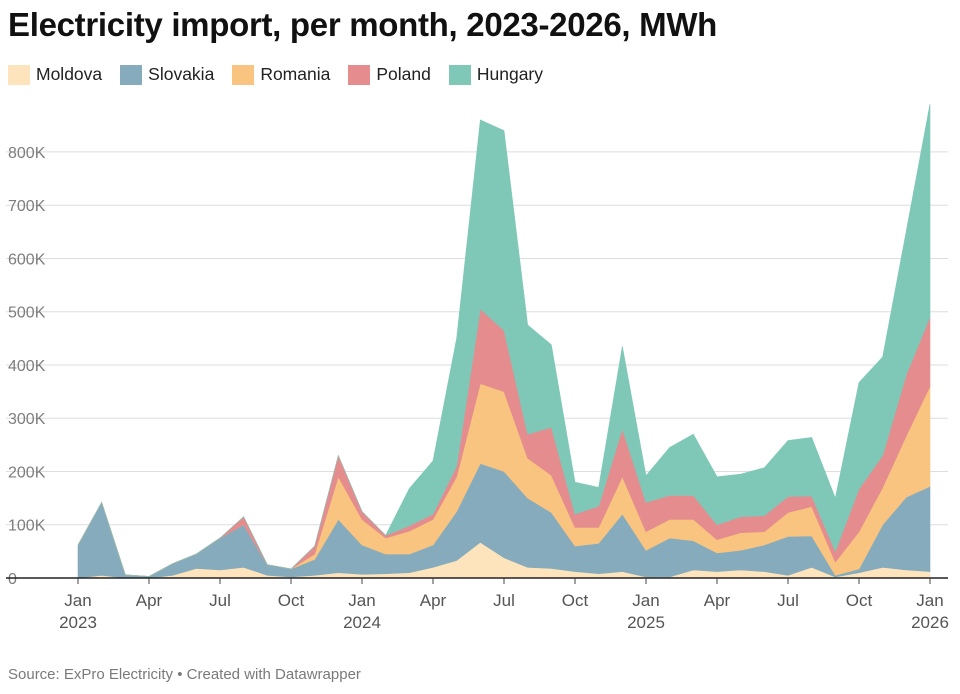 The height and width of the screenshot is (694, 960). Describe the element at coordinates (362, 622) in the screenshot. I see `x-tick-year-label: 2024` at that location.